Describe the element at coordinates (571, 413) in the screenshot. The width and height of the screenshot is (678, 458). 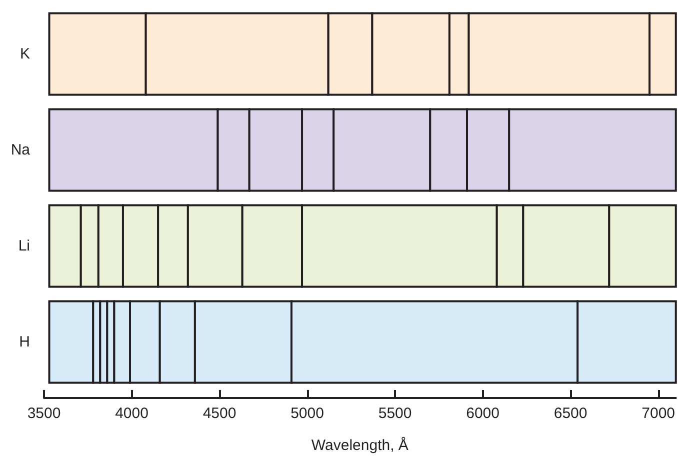
I see `x-tick-label: 6500` at that location.